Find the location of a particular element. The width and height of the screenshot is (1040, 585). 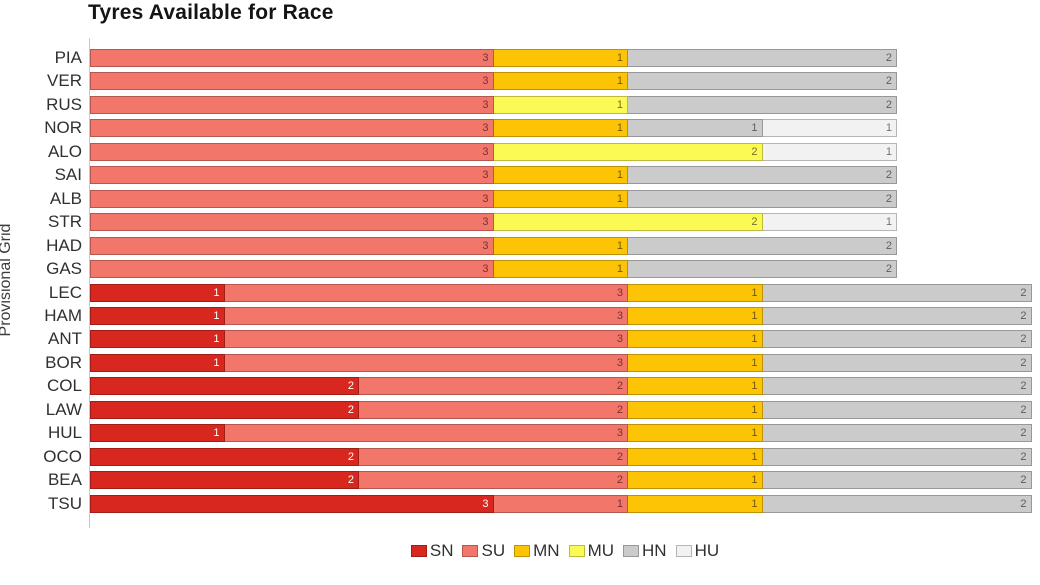

bar-row-ant: 1 3 1 2 is located at coordinates (561, 339).